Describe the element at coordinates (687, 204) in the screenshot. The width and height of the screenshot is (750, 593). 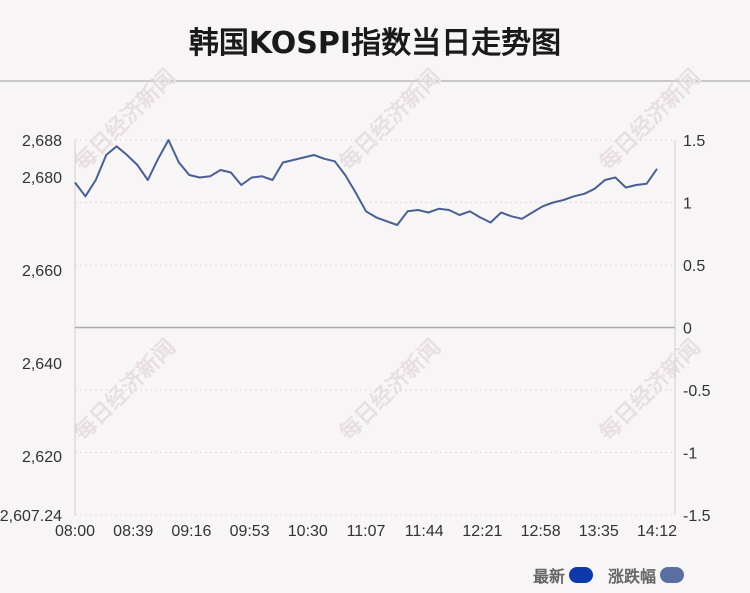
I see `right-tick-label: 1` at that location.